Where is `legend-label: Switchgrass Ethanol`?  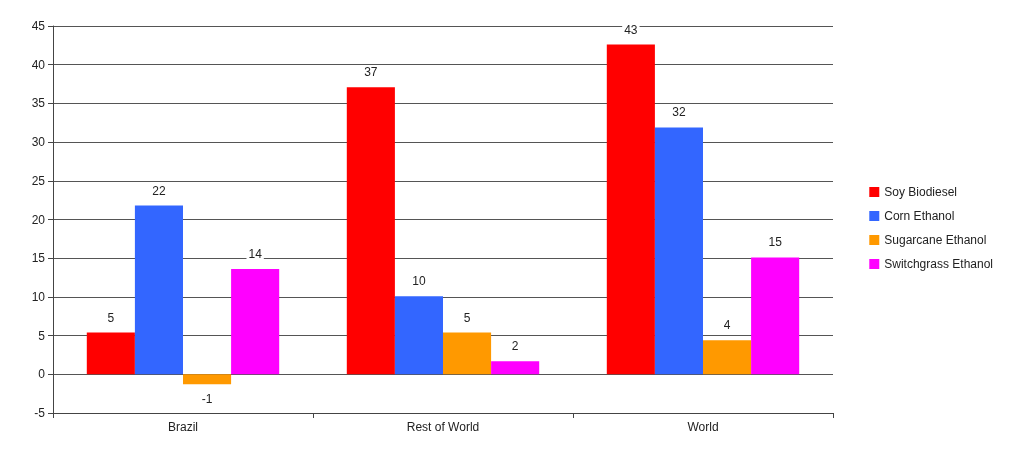 legend-label: Switchgrass Ethanol is located at coordinates (939, 264).